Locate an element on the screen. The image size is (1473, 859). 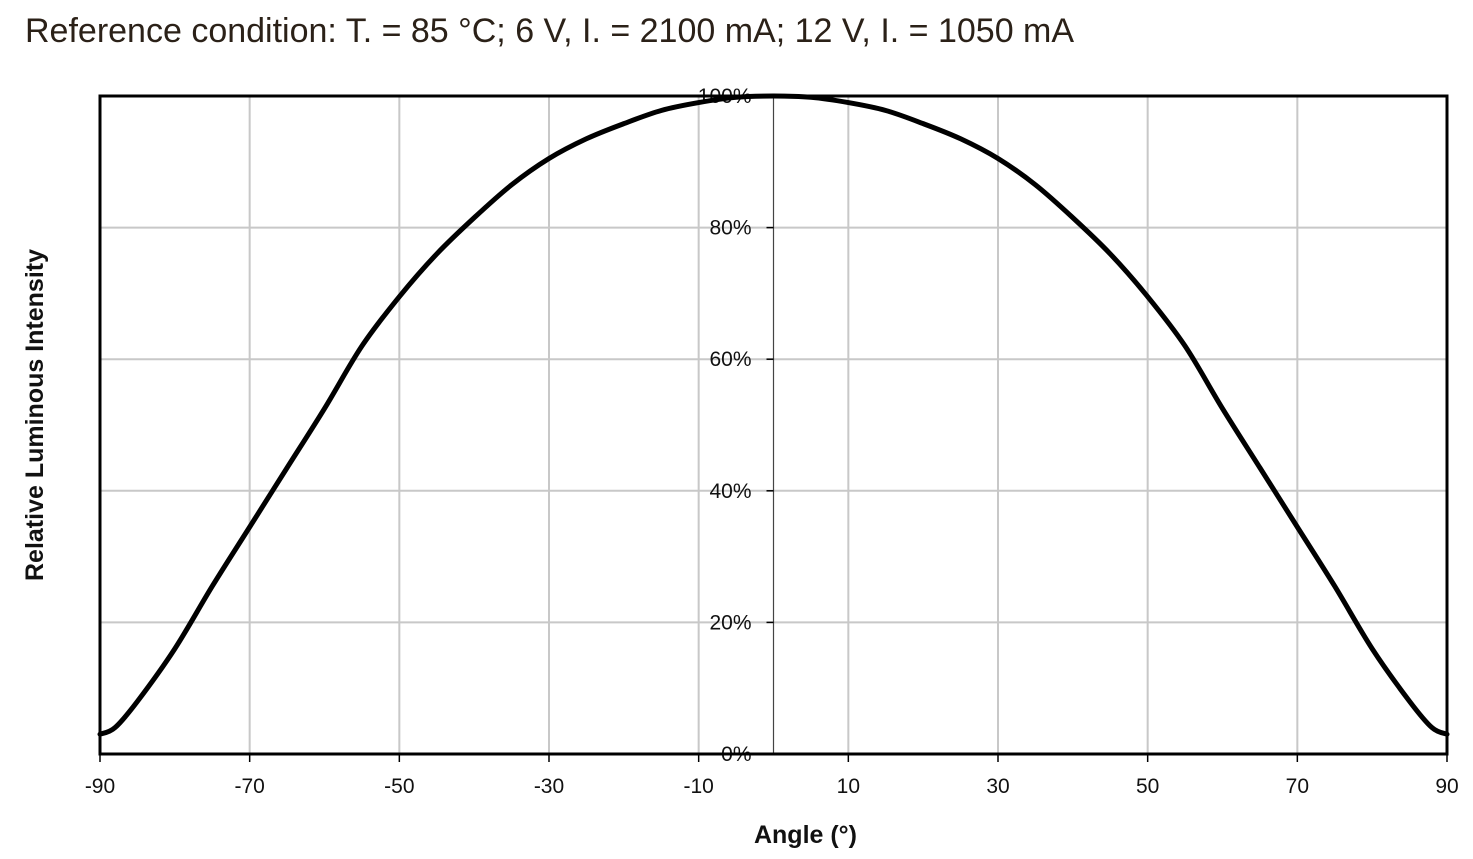
x-tick-label: 70 is located at coordinates (1297, 786).